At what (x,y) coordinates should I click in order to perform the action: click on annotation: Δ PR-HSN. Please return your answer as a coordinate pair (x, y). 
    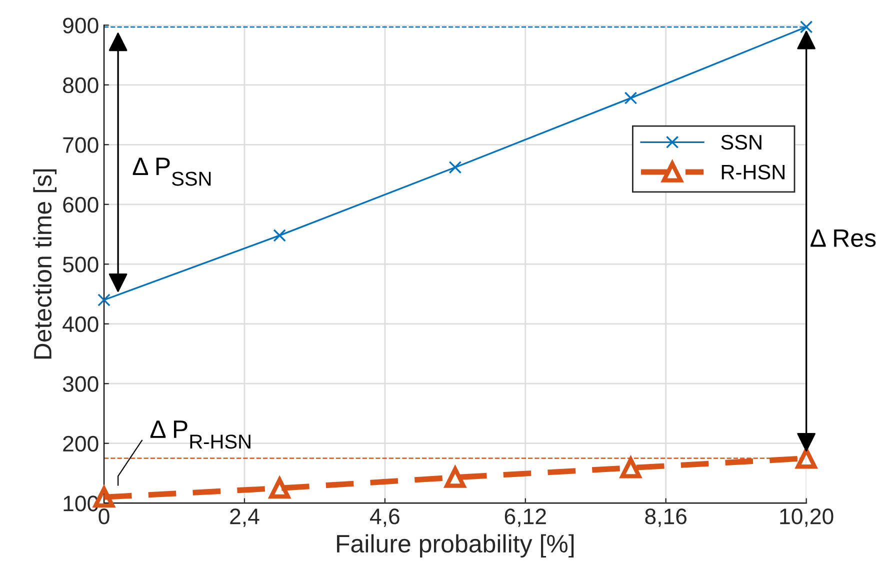
    Looking at the image, I should click on (200, 434).